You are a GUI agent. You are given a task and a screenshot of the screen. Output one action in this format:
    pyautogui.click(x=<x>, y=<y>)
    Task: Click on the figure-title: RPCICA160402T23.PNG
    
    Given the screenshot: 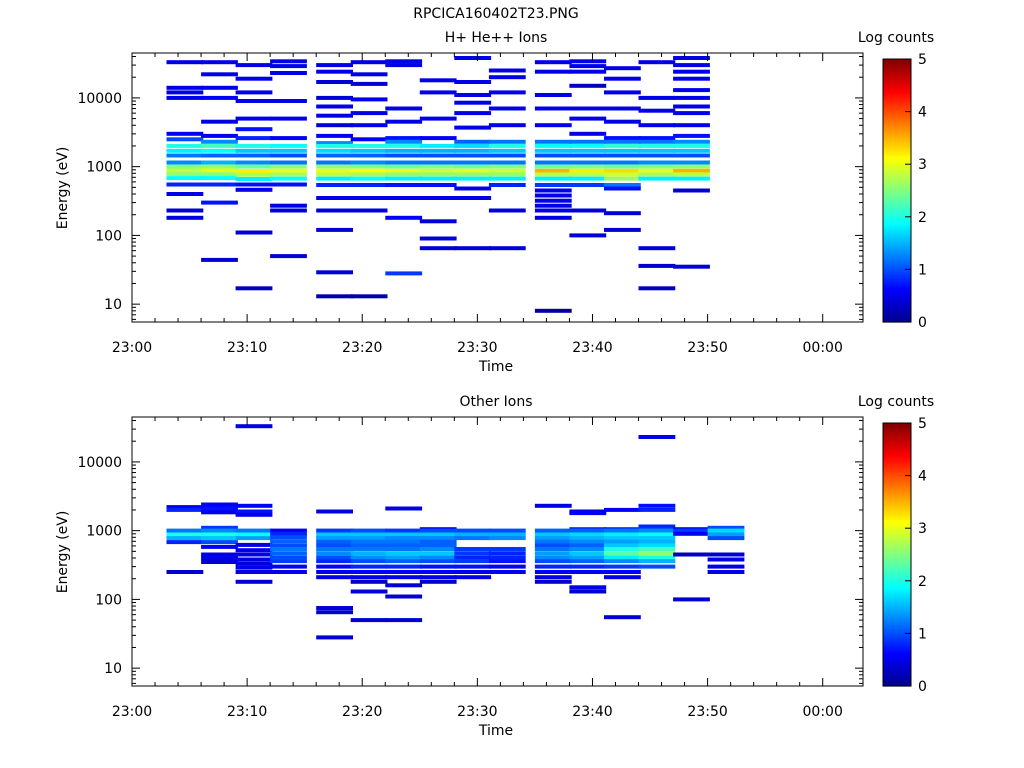 What is the action you would take?
    pyautogui.click(x=495, y=14)
    